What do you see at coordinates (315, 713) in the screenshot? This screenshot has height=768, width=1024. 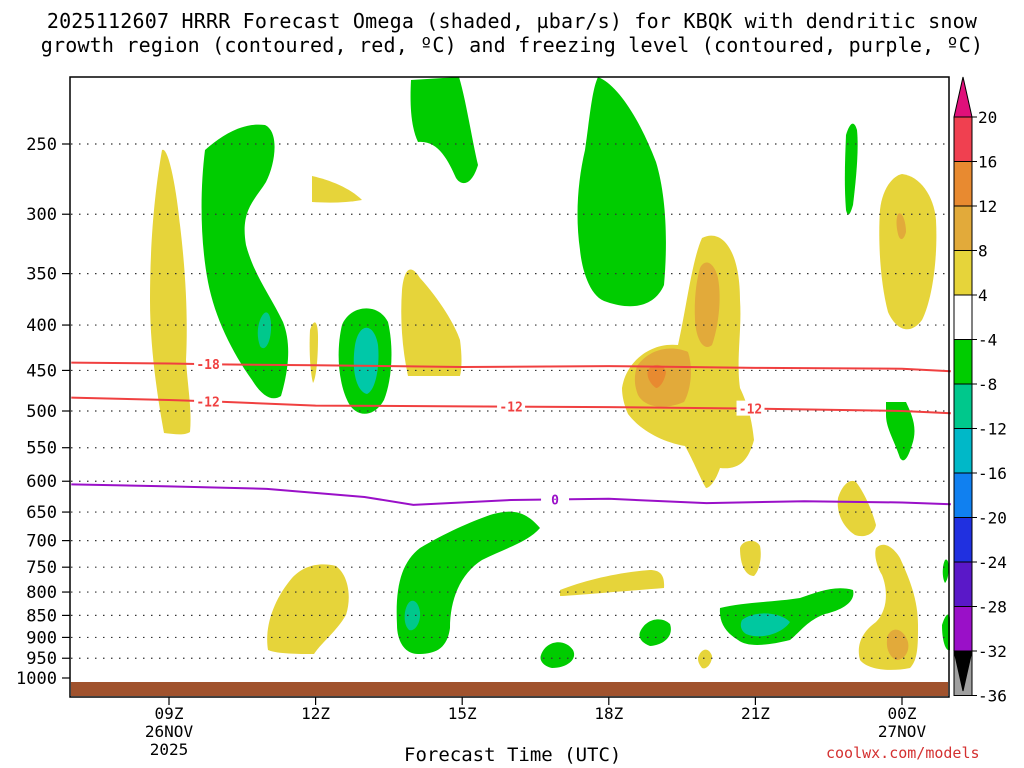 I see `x-tick-label-12Z: 12Z` at bounding box center [315, 713].